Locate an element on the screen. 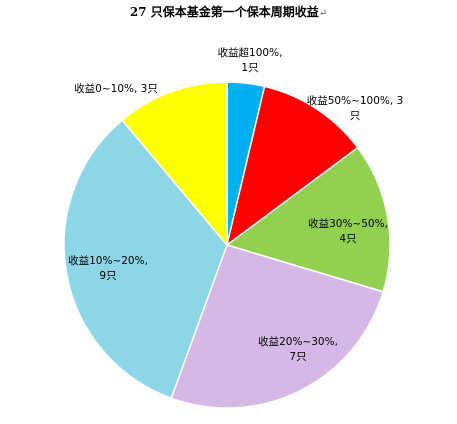 The image size is (457, 424). chart-title: 27 只保本基金第一个保本周期收益↵ is located at coordinates (228, 11).